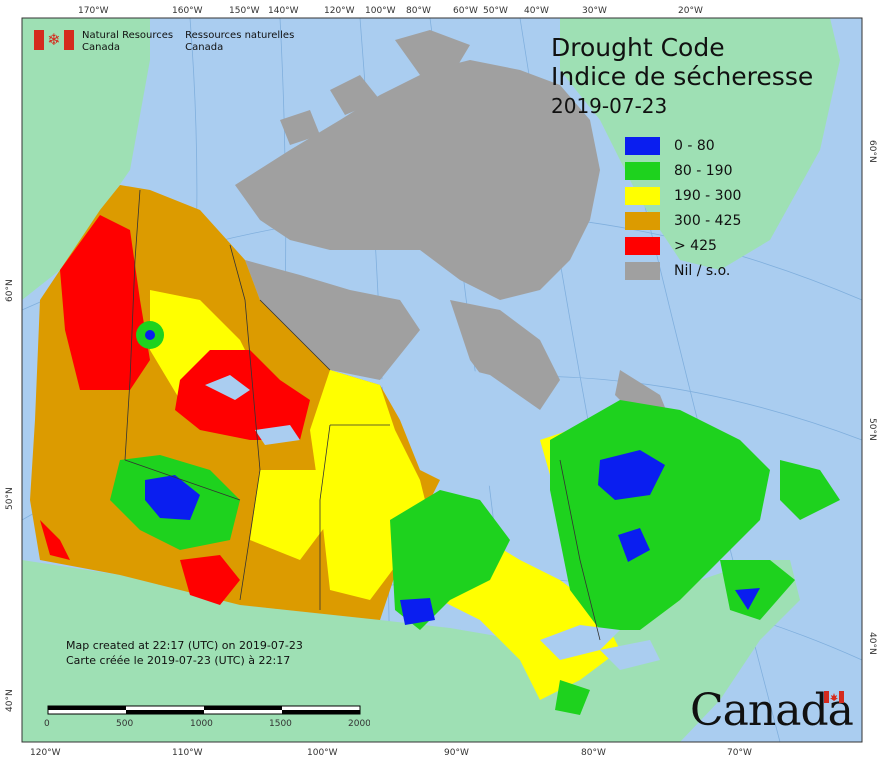 The image size is (880, 760). What do you see at coordinates (872, 643) in the screenshot?
I see `tick-right: 40°N` at bounding box center [872, 643].